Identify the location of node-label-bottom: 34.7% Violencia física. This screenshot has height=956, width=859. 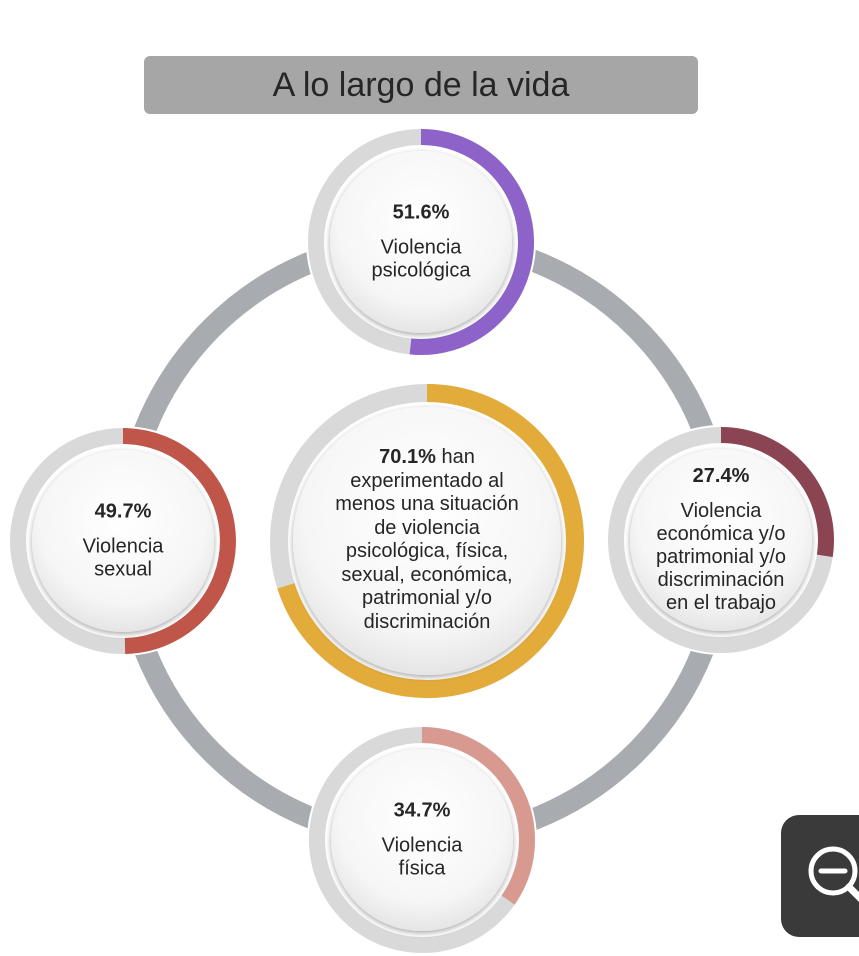
(422, 840).